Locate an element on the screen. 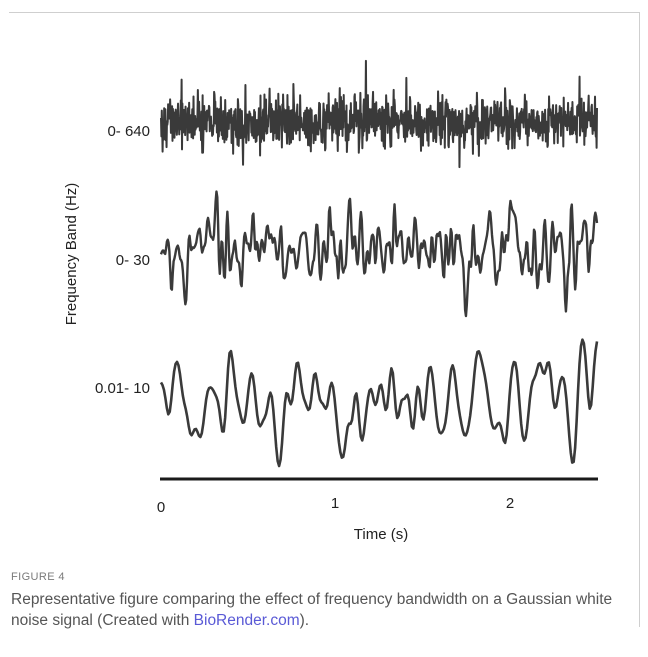  x-tick-2: 2 is located at coordinates (510, 503).